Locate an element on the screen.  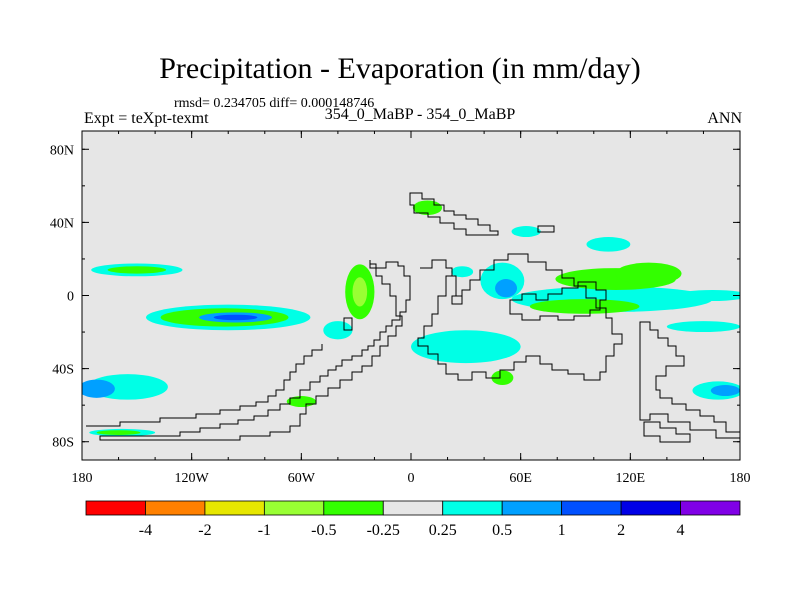
colorbar-label: 4 is located at coordinates (681, 530).